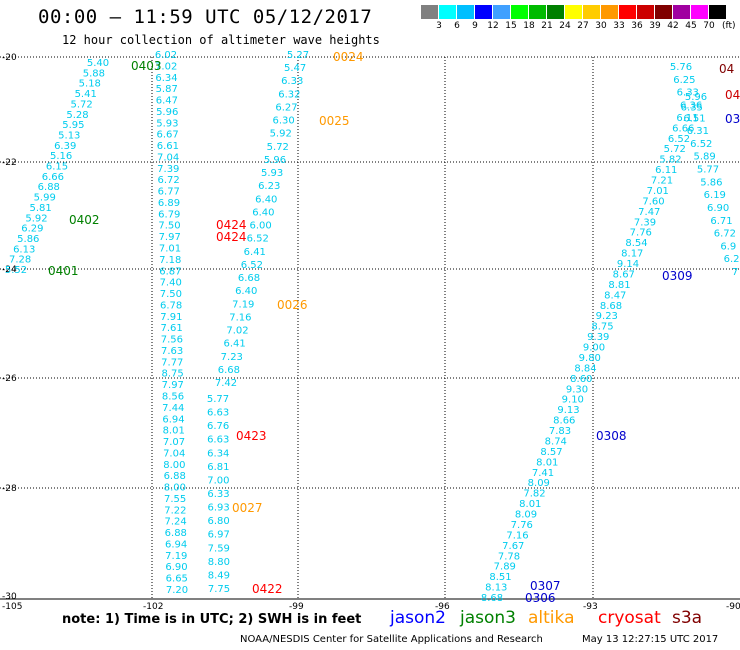  What do you see at coordinates (98, 63) in the screenshot?
I see `track-value: 5.40` at bounding box center [98, 63].